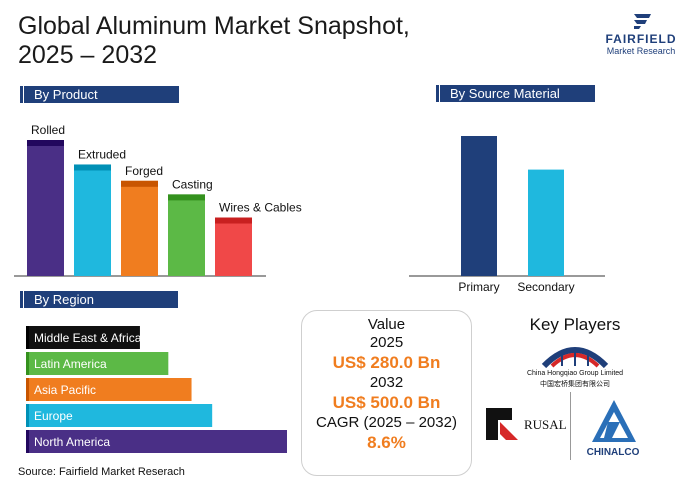 This screenshot has height=485, width=691. Describe the element at coordinates (502, 424) in the screenshot. I see `rusal-logo-icon` at that location.